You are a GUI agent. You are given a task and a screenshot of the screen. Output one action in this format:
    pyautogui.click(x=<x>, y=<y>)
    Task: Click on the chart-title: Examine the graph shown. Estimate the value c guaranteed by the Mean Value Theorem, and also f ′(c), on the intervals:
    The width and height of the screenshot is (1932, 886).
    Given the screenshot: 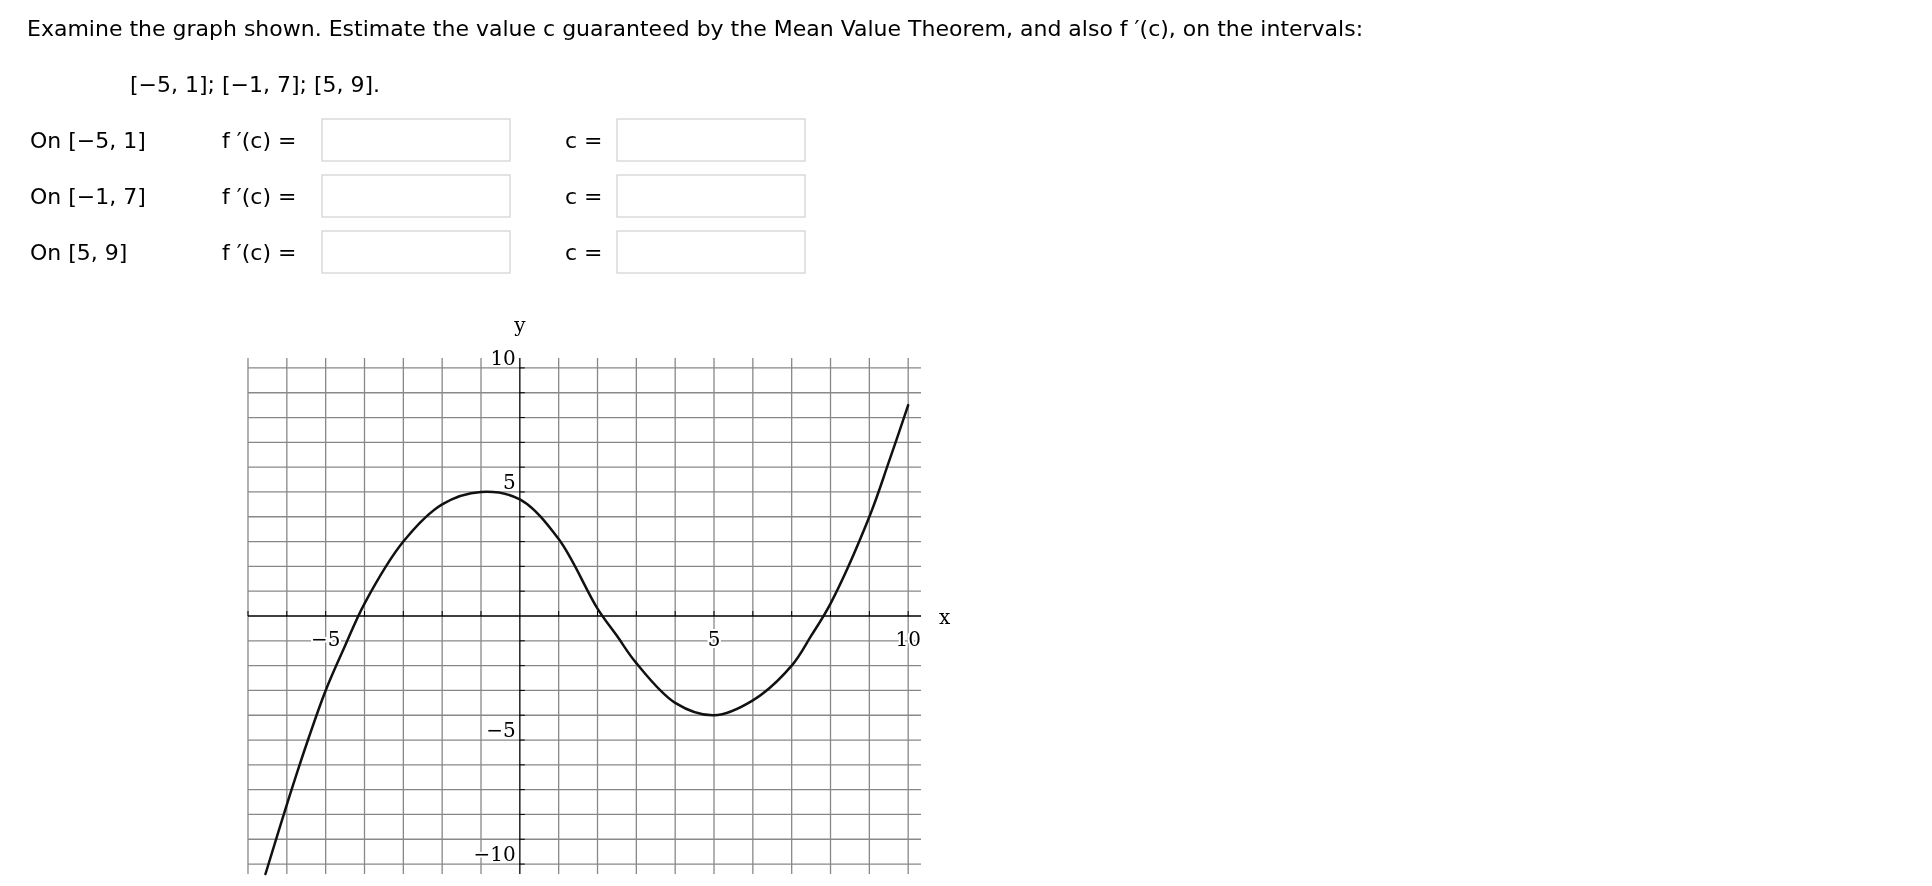 What is the action you would take?
    pyautogui.click(x=695, y=28)
    